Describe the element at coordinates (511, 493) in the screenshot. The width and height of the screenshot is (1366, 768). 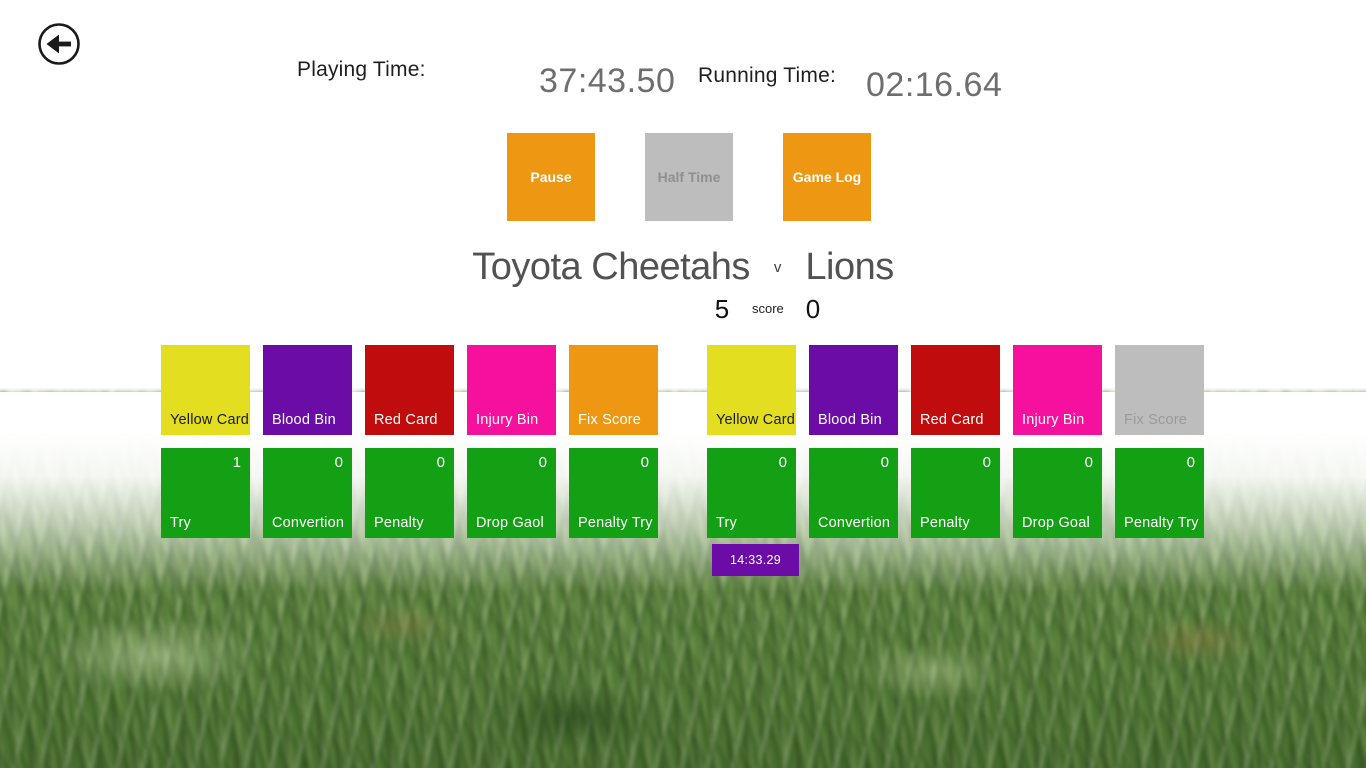
I see `home-drop-goal-tile: 0 Drop Gaol` at that location.